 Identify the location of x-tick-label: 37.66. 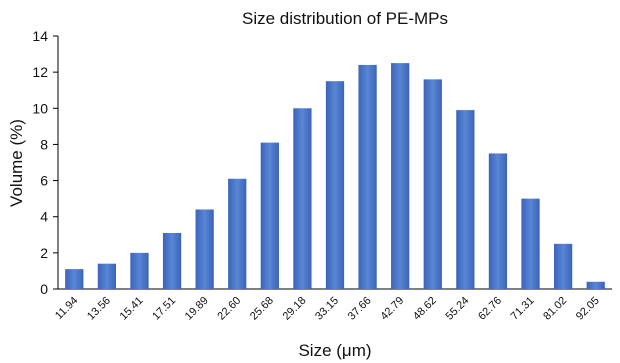
(360, 309).